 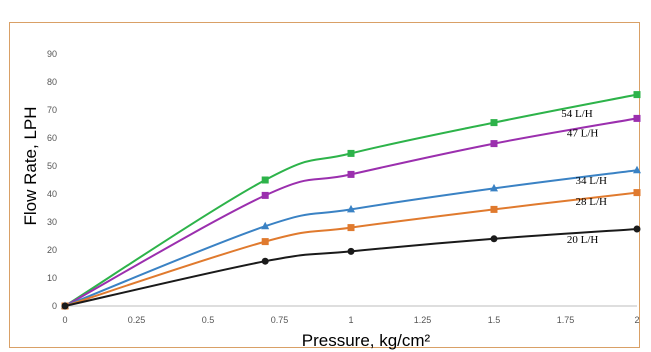 What do you see at coordinates (137, 320) in the screenshot?
I see `x-tick-label: 0.25` at bounding box center [137, 320].